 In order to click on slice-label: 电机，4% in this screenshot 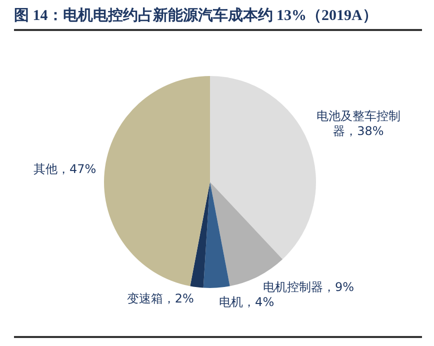, I will do `click(246, 302)`.